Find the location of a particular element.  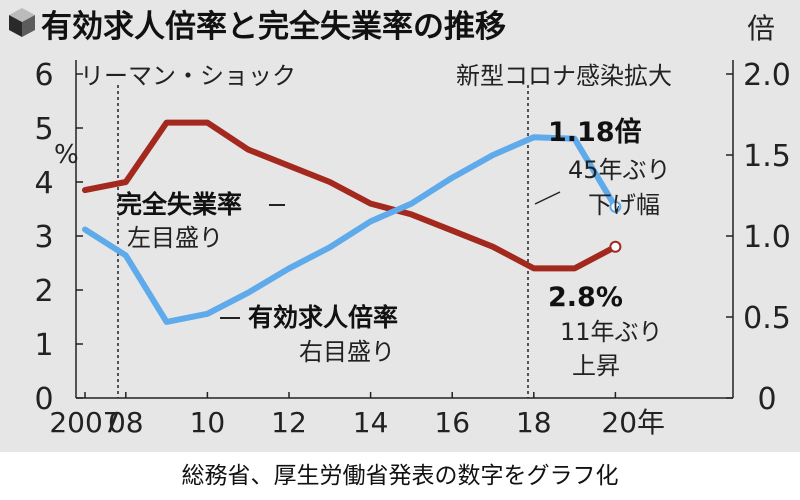

right-tick-label: 1.5 is located at coordinates (767, 156).